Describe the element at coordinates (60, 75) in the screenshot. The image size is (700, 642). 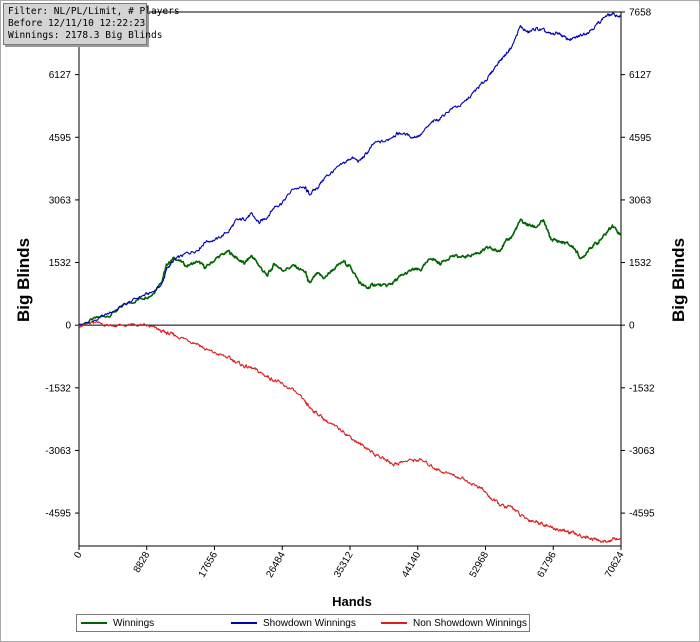
I see `y-tick-label-left: 6127` at that location.